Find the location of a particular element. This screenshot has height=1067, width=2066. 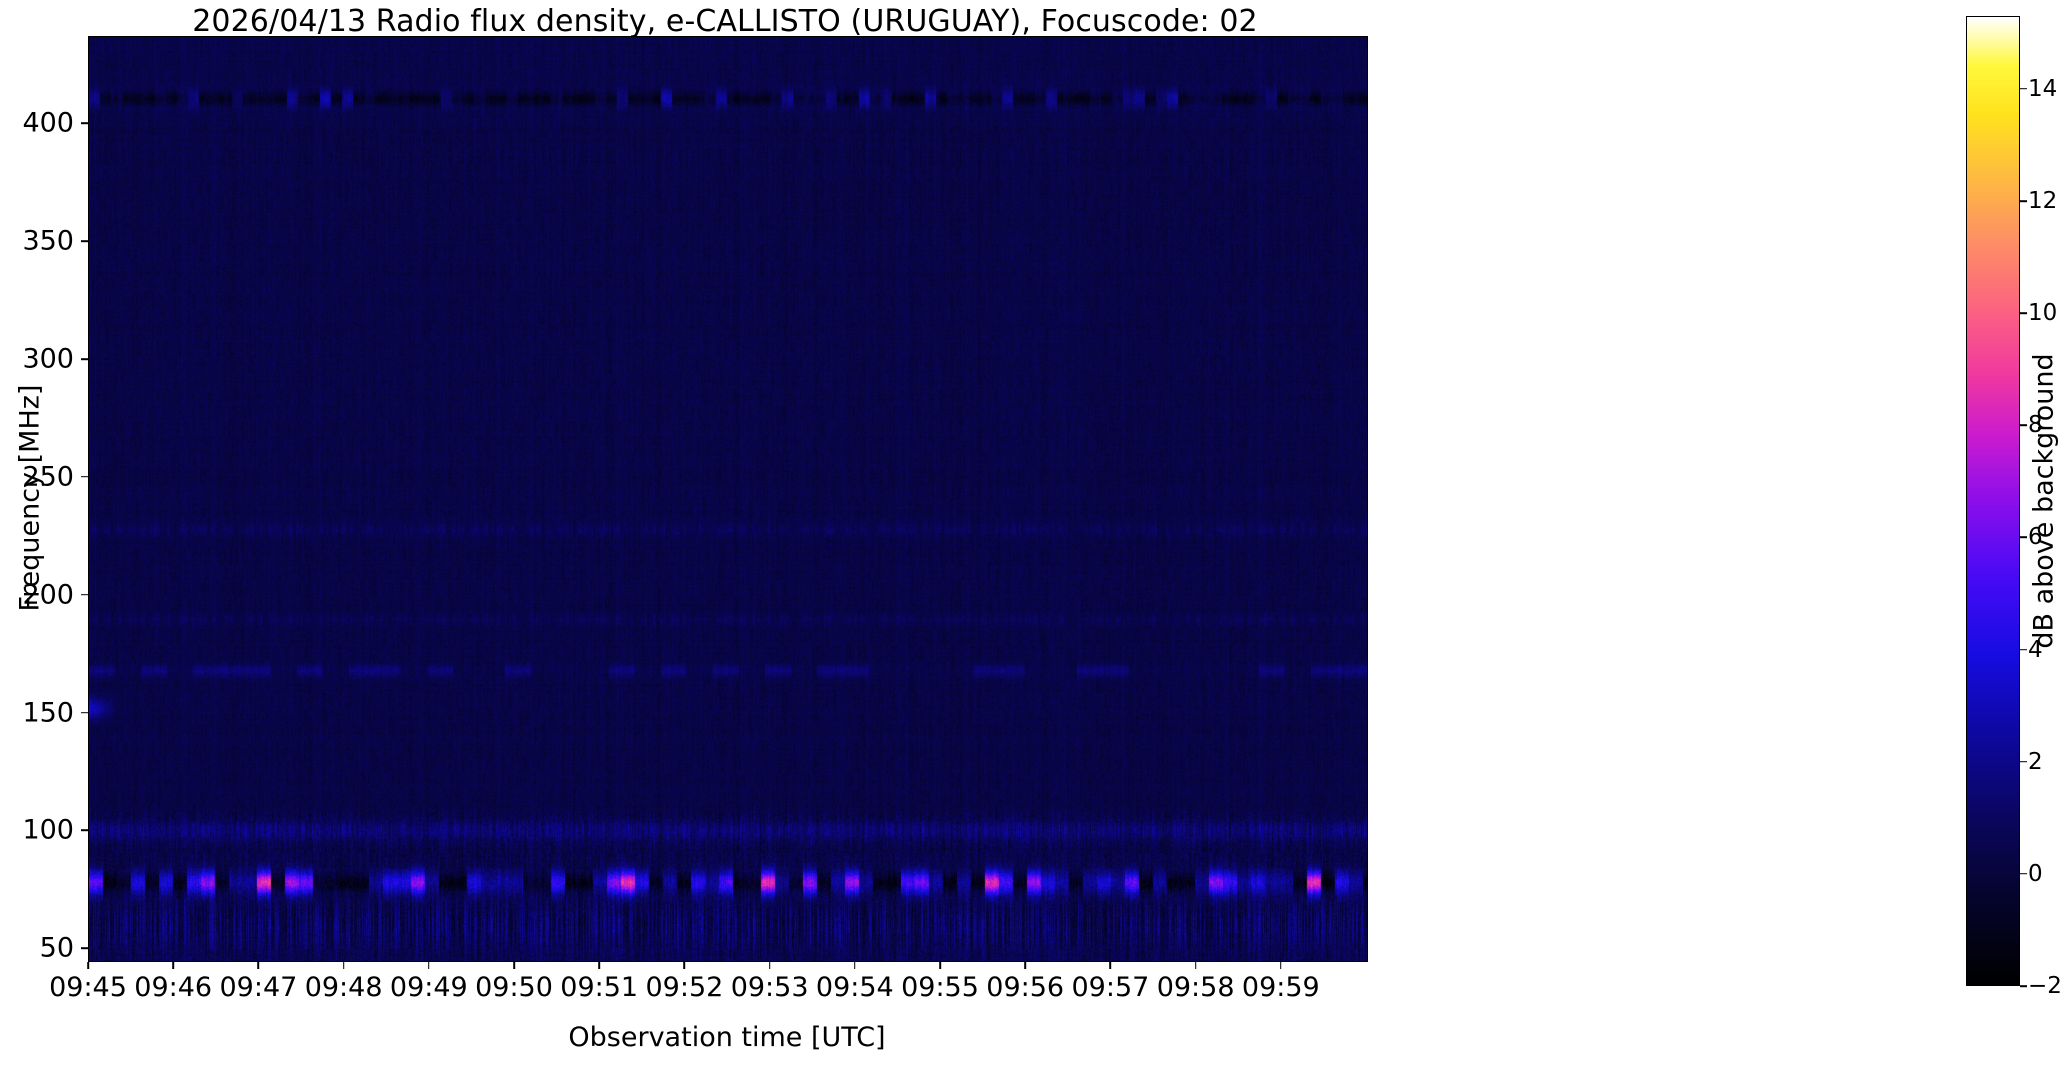

colorbar-gradient is located at coordinates (1993, 501).